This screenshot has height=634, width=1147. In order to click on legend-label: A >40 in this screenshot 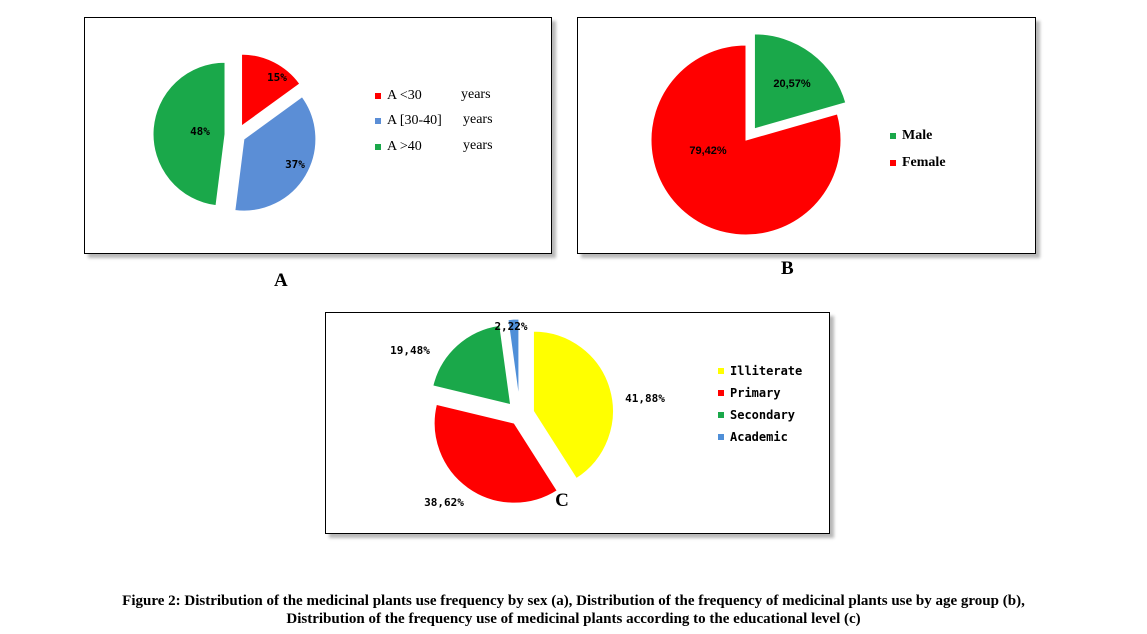, I will do `click(404, 146)`.